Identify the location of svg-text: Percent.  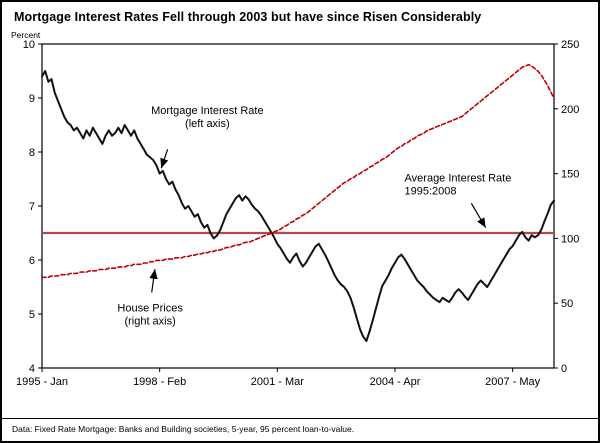
(26, 35).